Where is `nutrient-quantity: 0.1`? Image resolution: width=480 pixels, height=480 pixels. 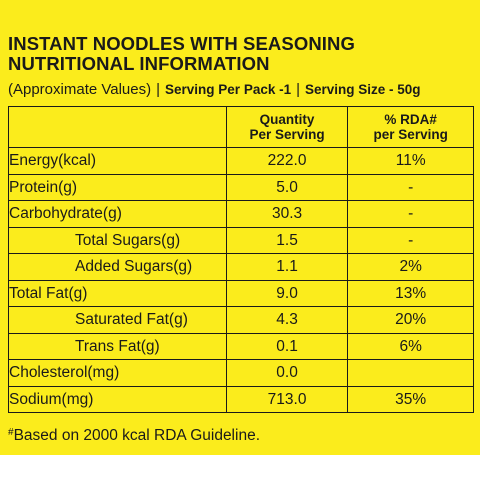 nutrient-quantity: 0.1 is located at coordinates (287, 346).